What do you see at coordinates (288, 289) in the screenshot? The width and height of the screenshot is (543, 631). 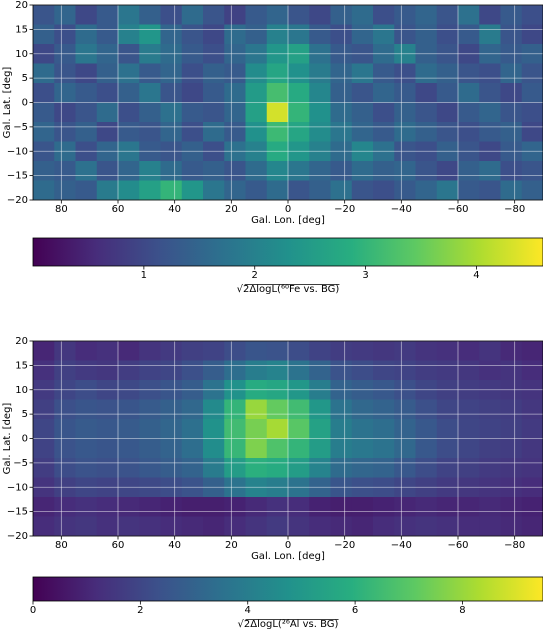 I see `colorbar-label: √2ΔlogL(⁶⁰Fe vs. BG)` at bounding box center [288, 289].